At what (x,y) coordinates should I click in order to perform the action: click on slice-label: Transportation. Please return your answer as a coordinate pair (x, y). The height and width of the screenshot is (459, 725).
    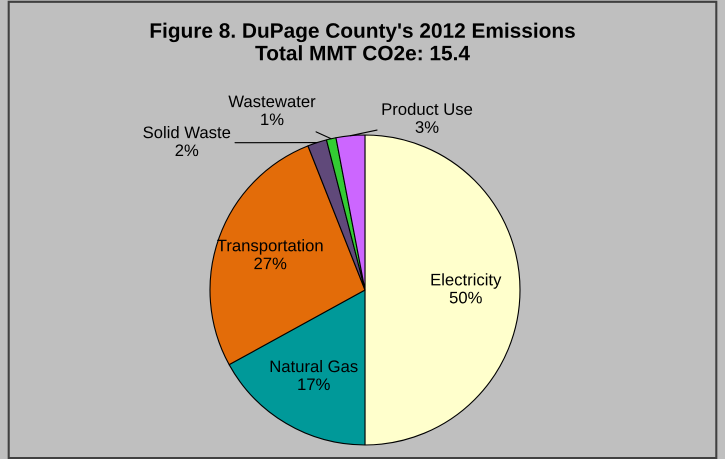
    Looking at the image, I should click on (270, 247).